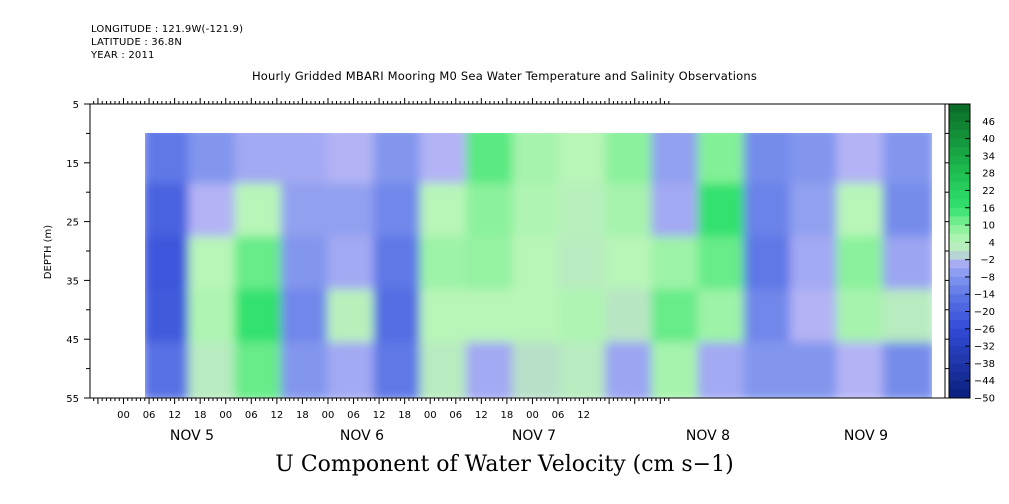 This screenshot has width=1009, height=504. What do you see at coordinates (984, 312) in the screenshot?
I see `colorbar-label: −20` at bounding box center [984, 312].